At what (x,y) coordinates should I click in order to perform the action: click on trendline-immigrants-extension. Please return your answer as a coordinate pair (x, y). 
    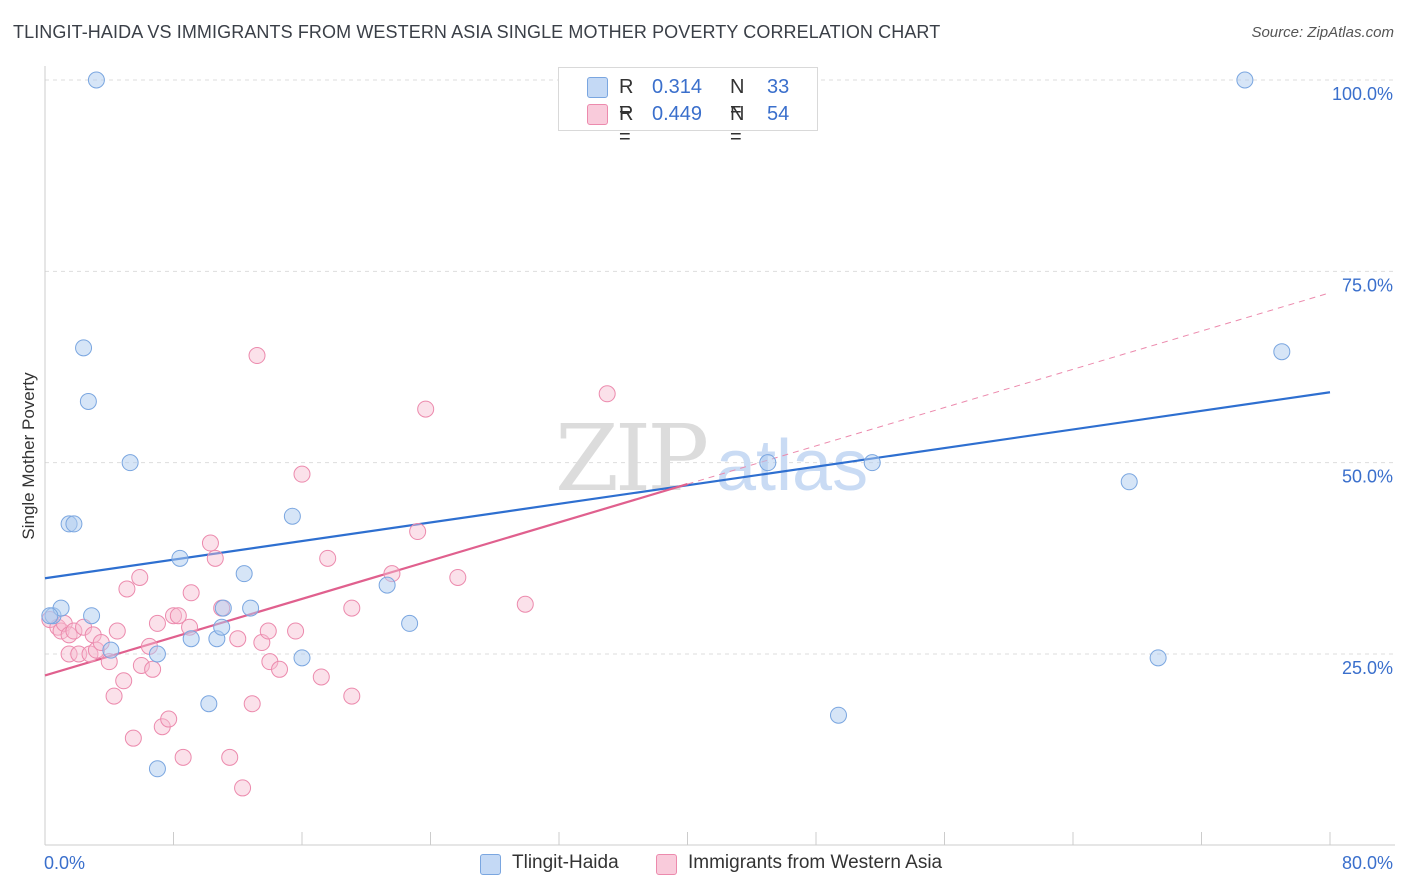
    Looking at the image, I should click on (1009, 388).